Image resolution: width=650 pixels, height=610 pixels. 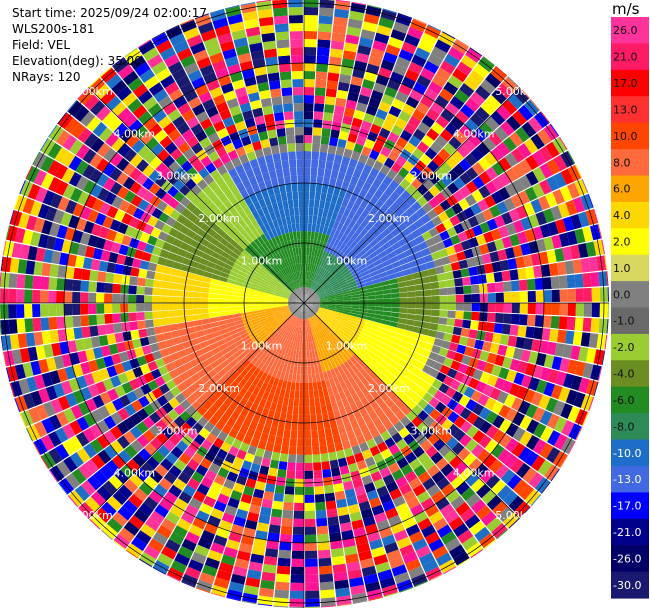 What do you see at coordinates (406, 470) in the screenshot?
I see `range-gate-1935` at bounding box center [406, 470].